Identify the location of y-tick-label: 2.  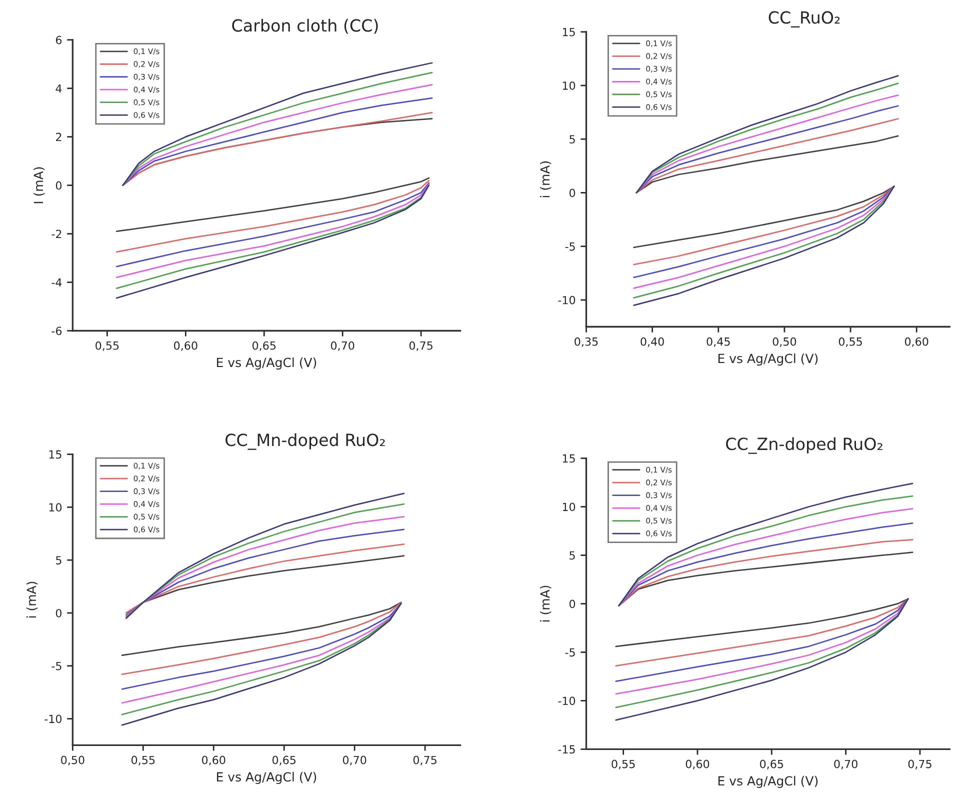
(59, 137).